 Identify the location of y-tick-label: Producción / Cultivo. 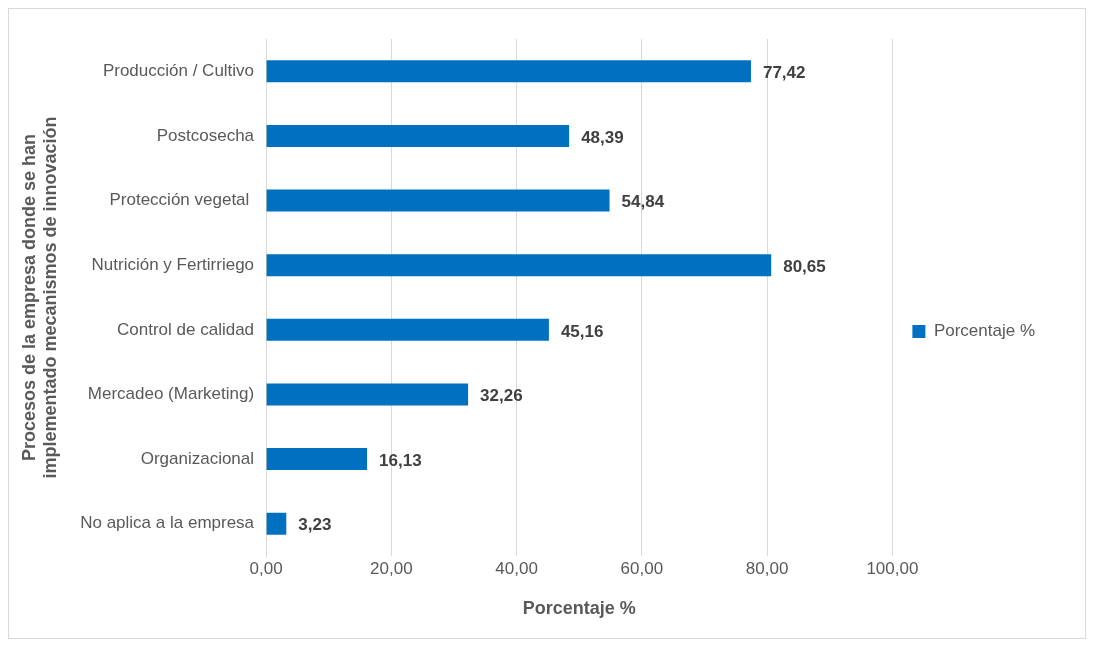
(178, 70).